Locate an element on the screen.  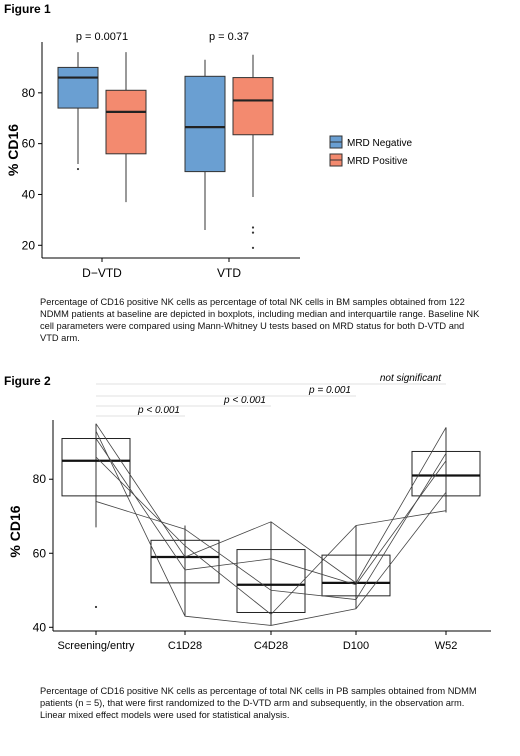
x-tick-label: Screening/entry is located at coordinates (96, 646).